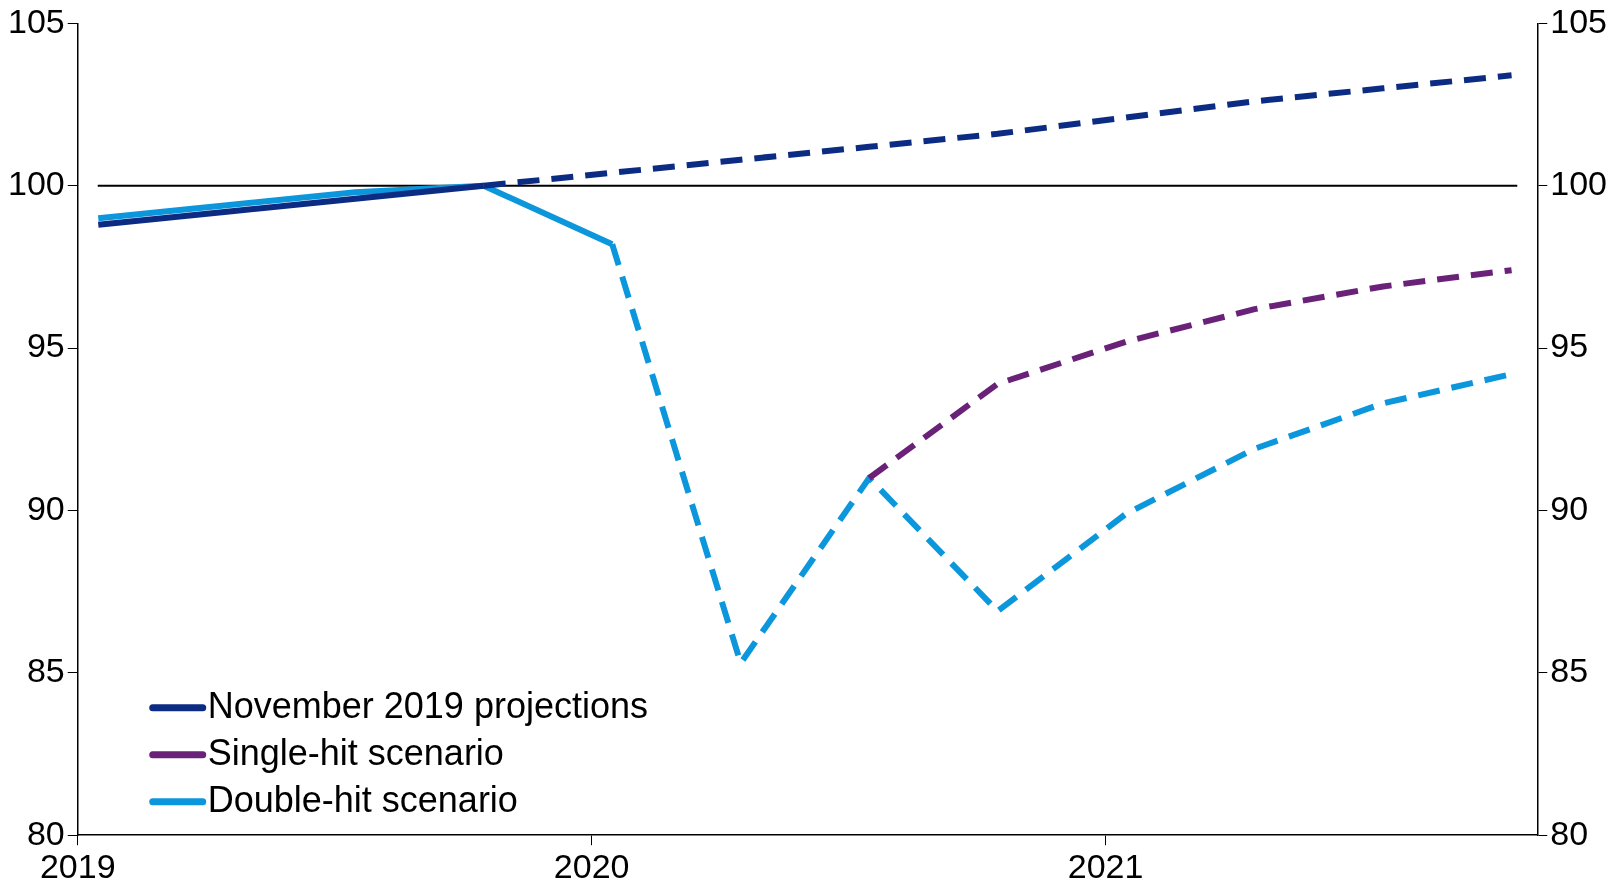 The height and width of the screenshot is (892, 1615). Describe the element at coordinates (362, 799) in the screenshot. I see `legend-label: Double-hit scenario` at that location.